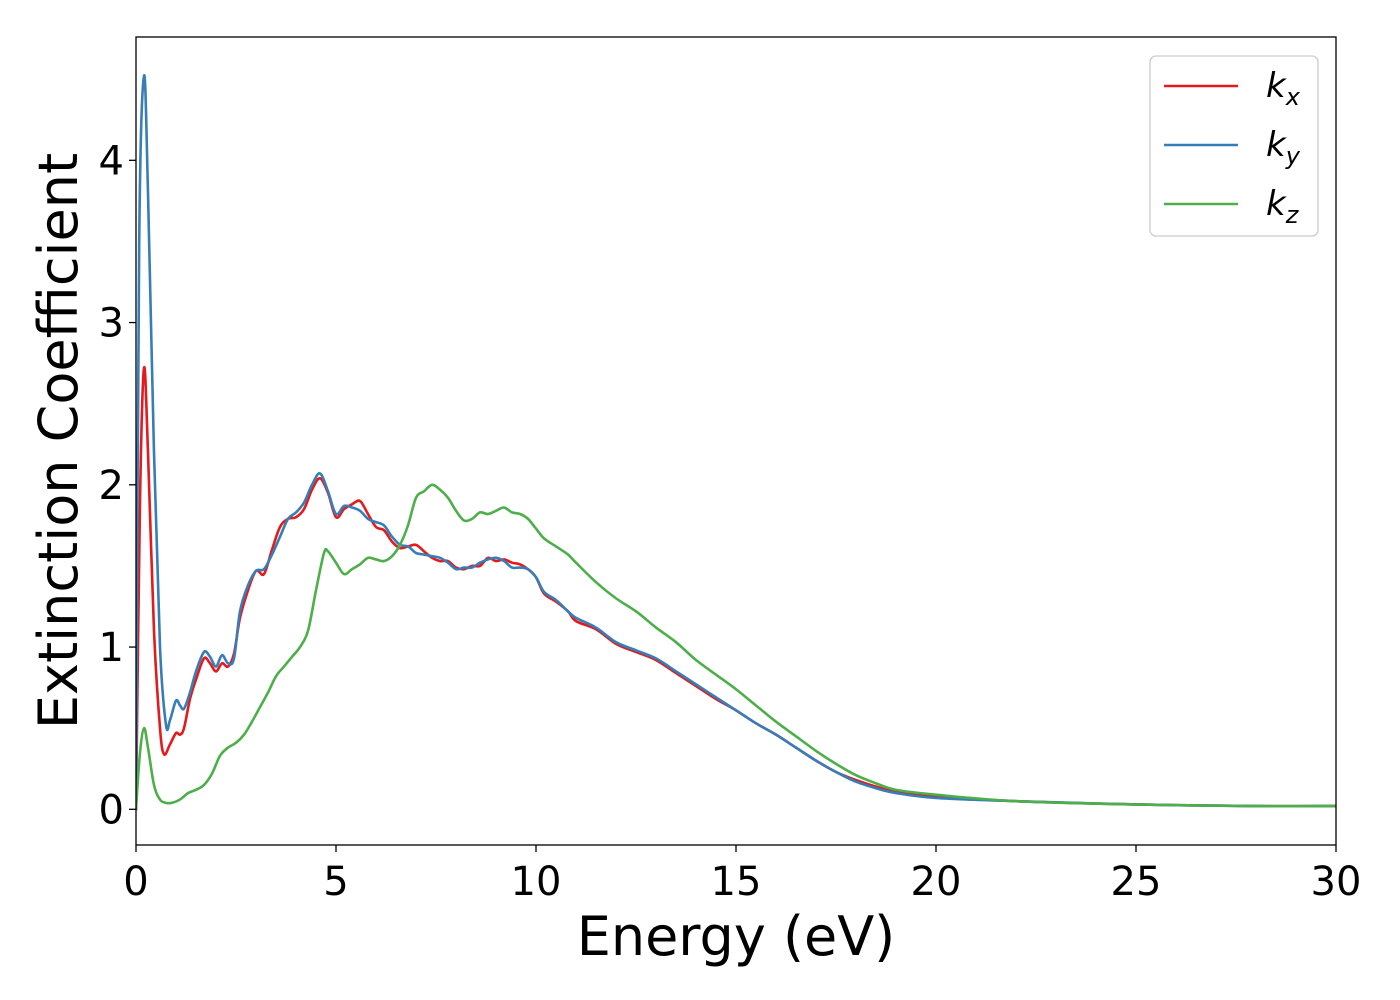 The height and width of the screenshot is (1000, 1400). Describe the element at coordinates (736, 936) in the screenshot. I see `x-axis-label: Energy (eV)` at that location.